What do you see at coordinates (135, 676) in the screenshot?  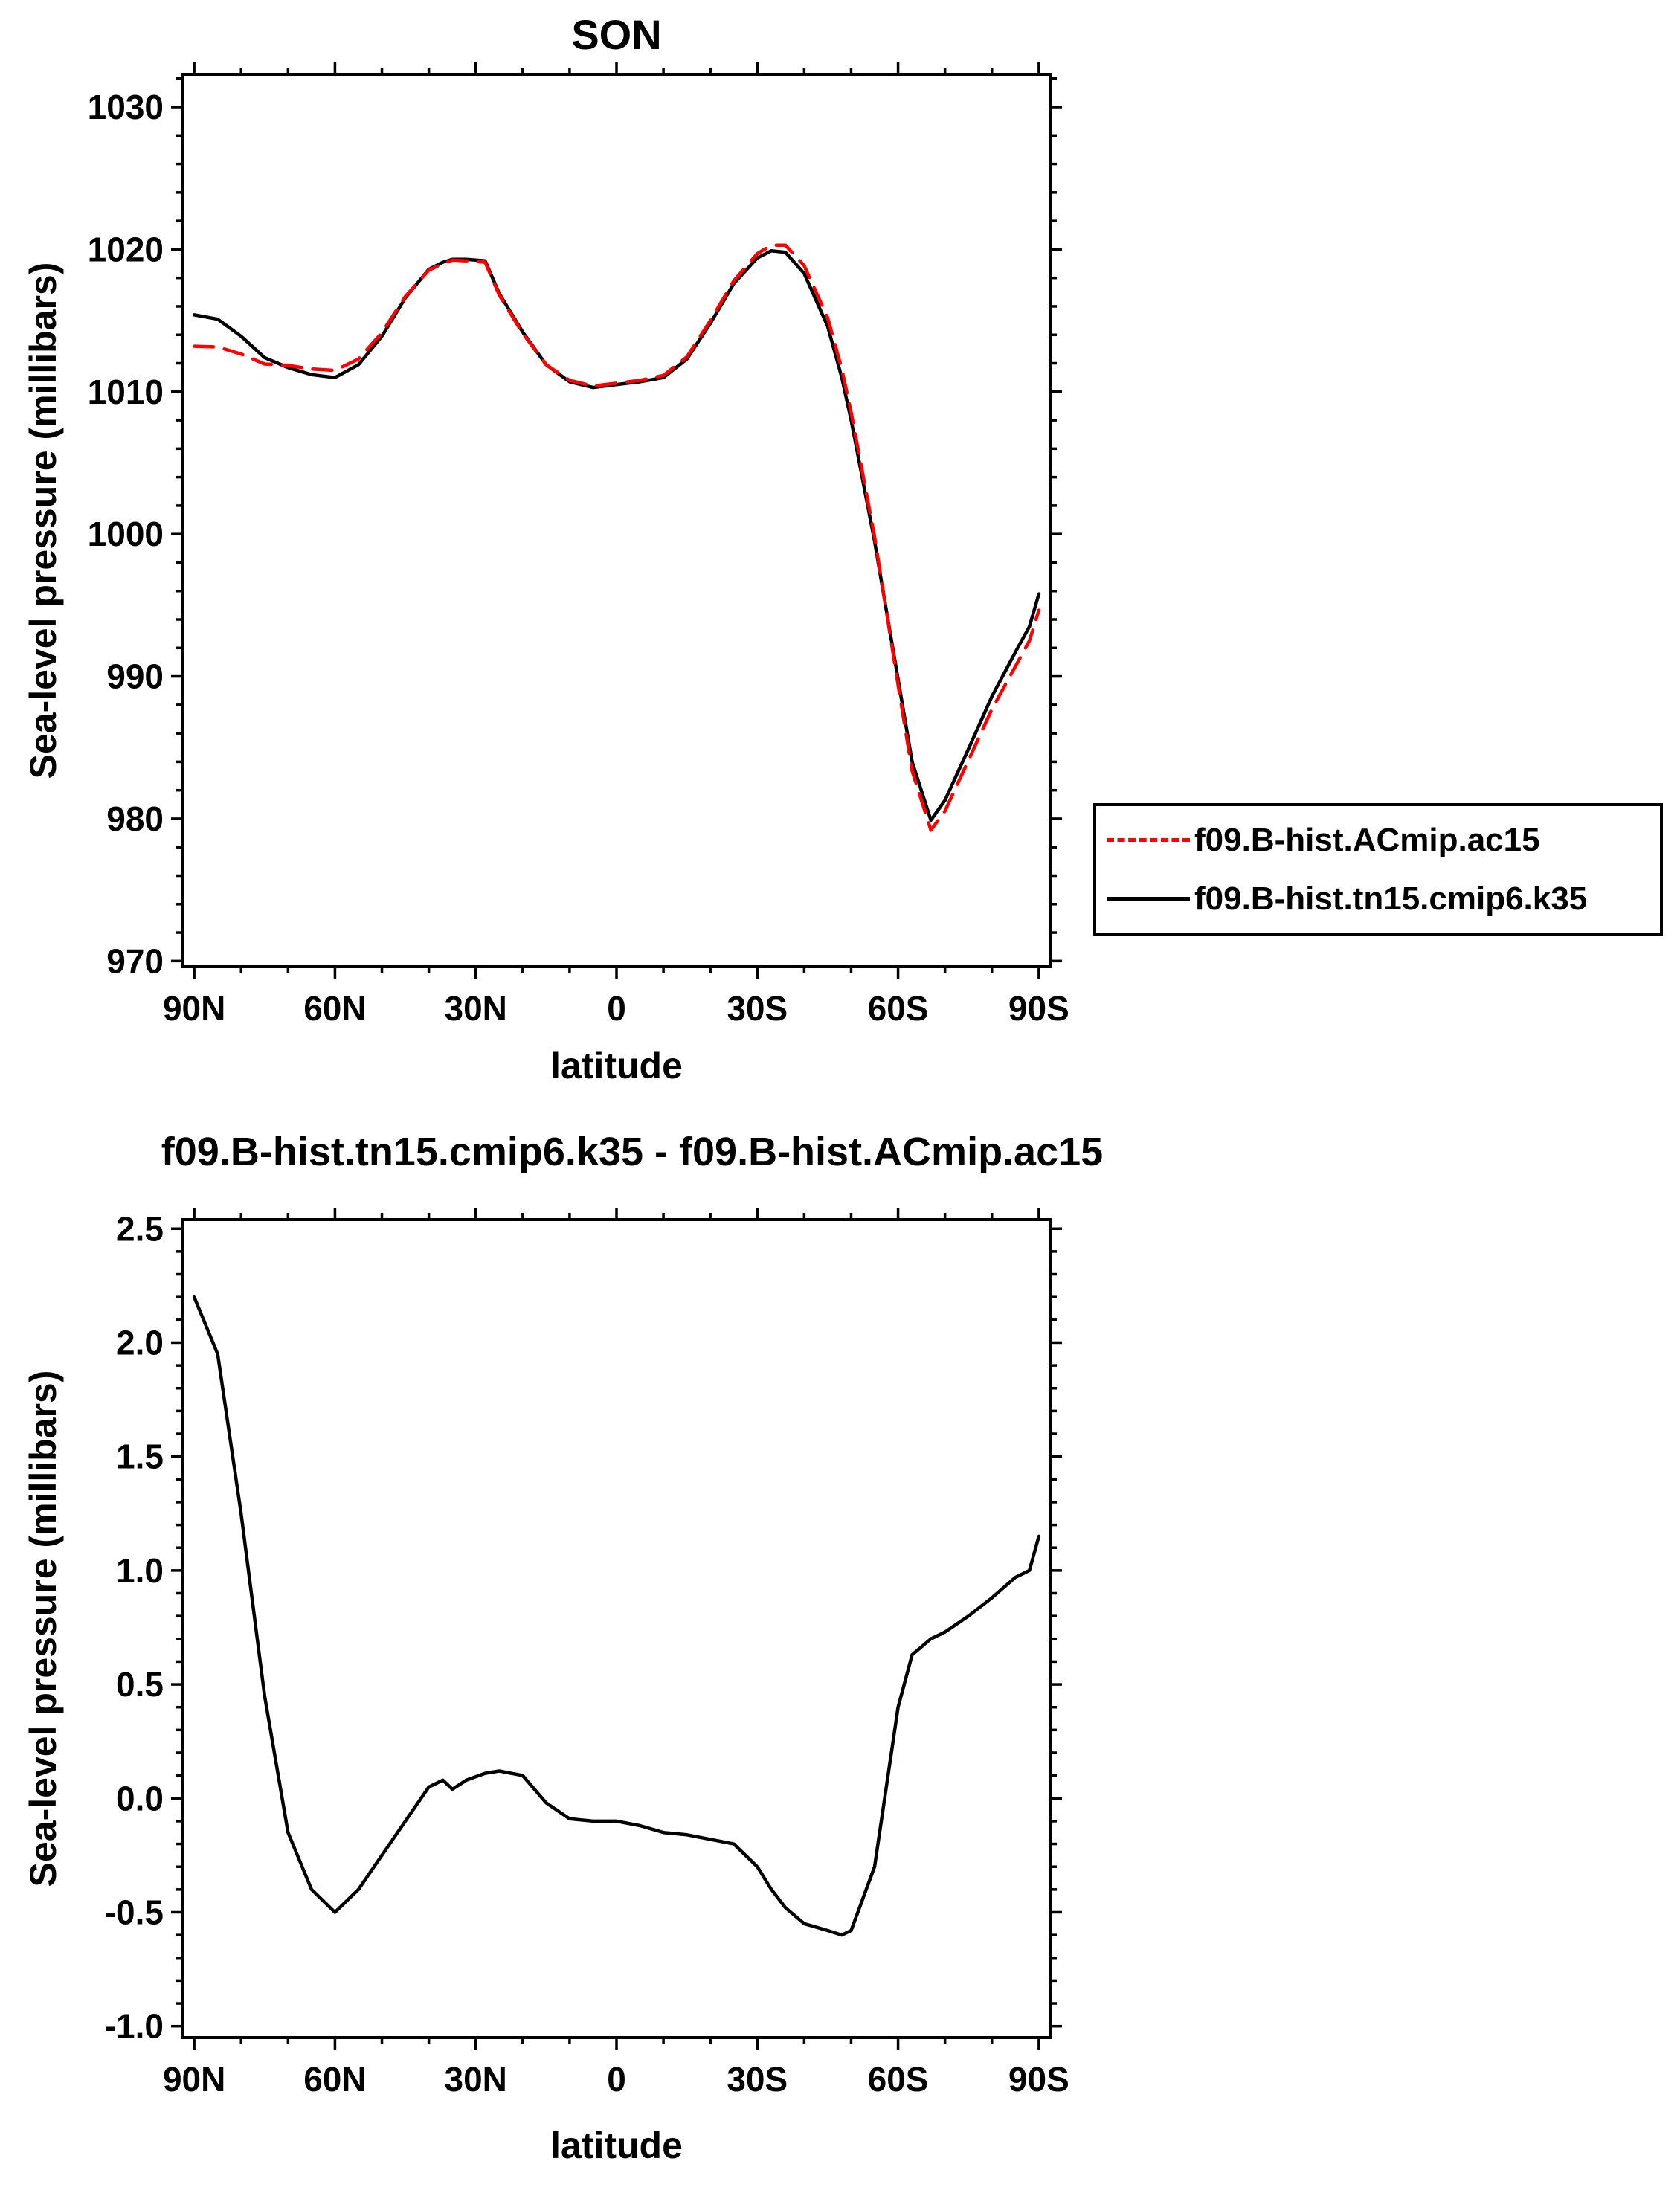 I see `svg-text: 990` at bounding box center [135, 676].